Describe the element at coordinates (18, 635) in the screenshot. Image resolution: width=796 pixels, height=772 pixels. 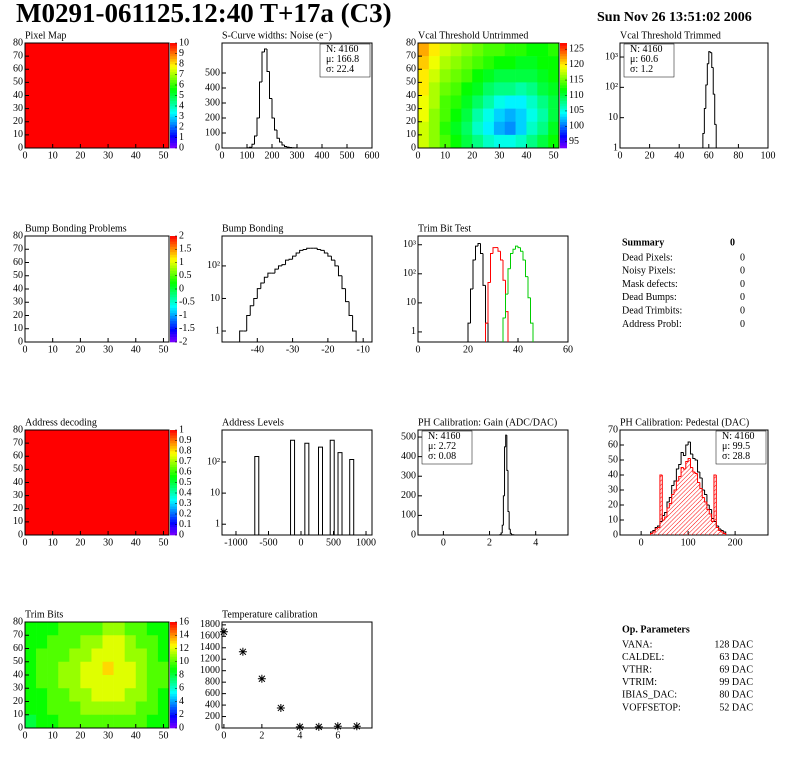
I see `y-tick-label: 70` at that location.